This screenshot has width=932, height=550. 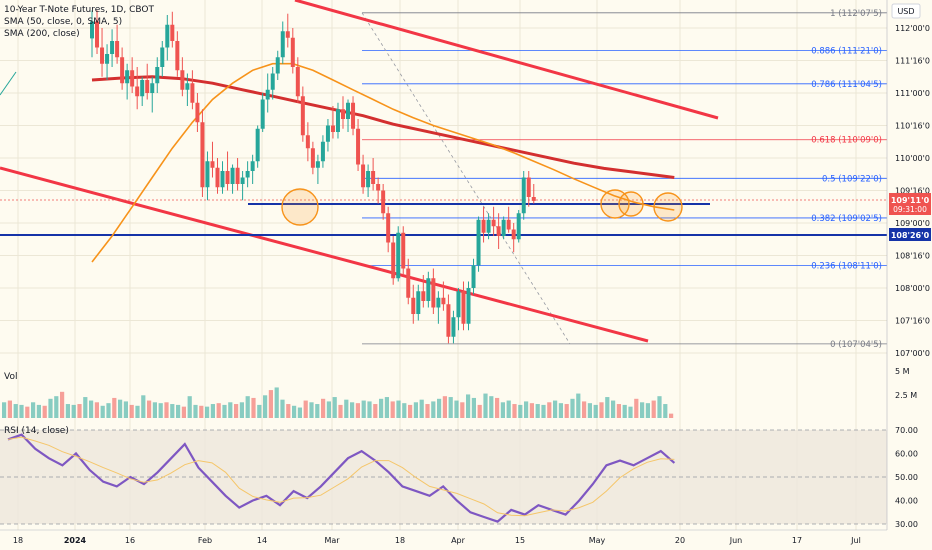 What do you see at coordinates (8, 83) in the screenshot?
I see `trend-segment` at bounding box center [8, 83].